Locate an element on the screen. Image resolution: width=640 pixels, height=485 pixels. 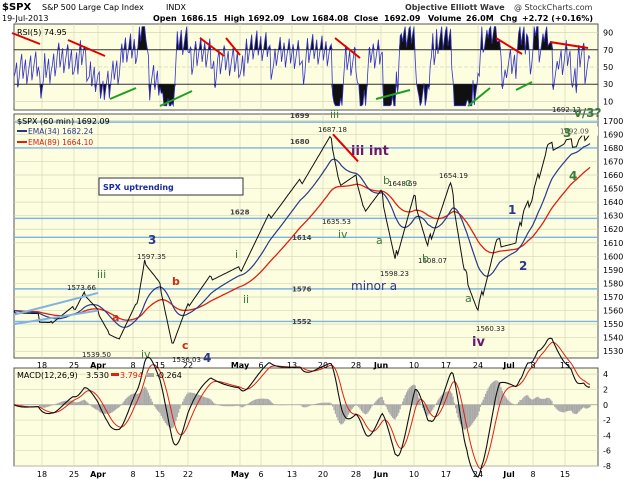
price-tick-label: 1680 is located at coordinates (613, 148).